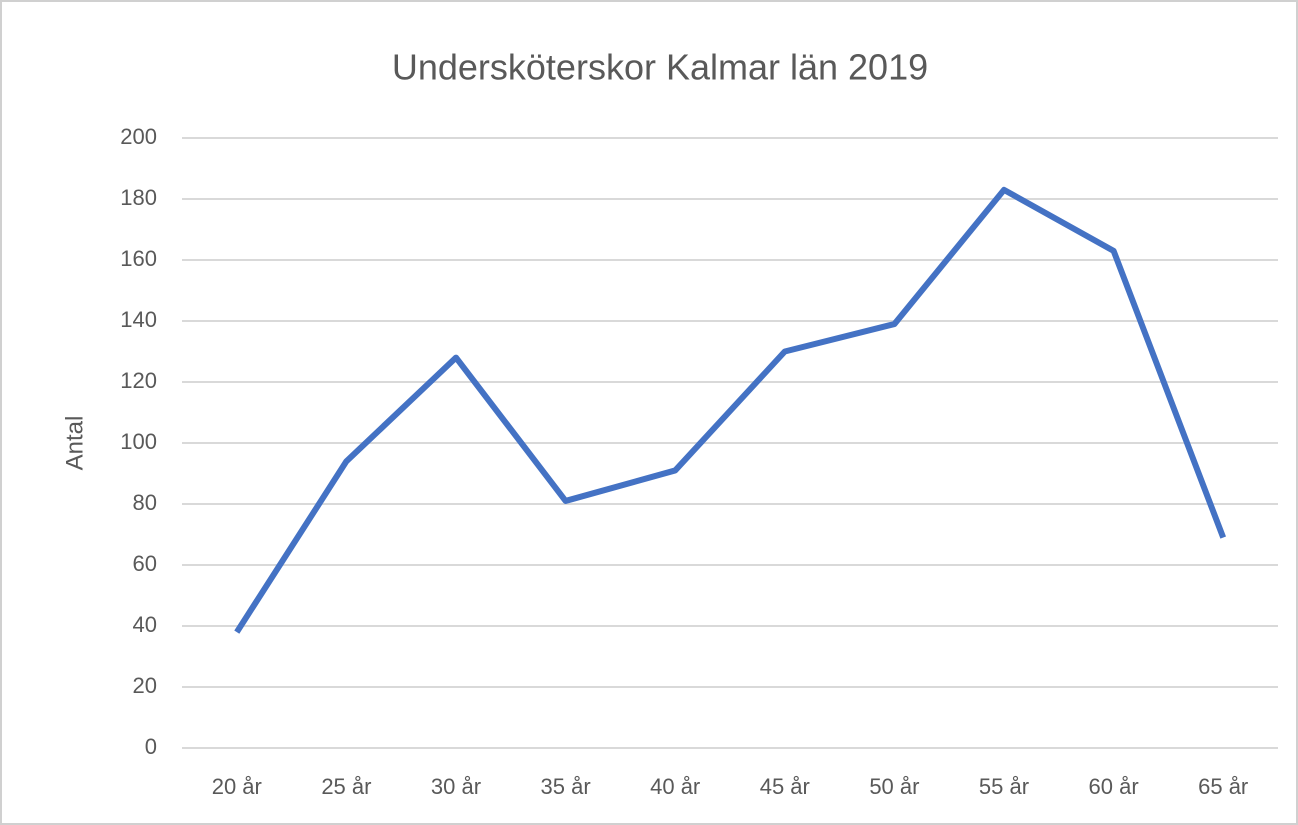 The height and width of the screenshot is (825, 1298). What do you see at coordinates (566, 786) in the screenshot?
I see `x-tick-label: 35 år` at bounding box center [566, 786].